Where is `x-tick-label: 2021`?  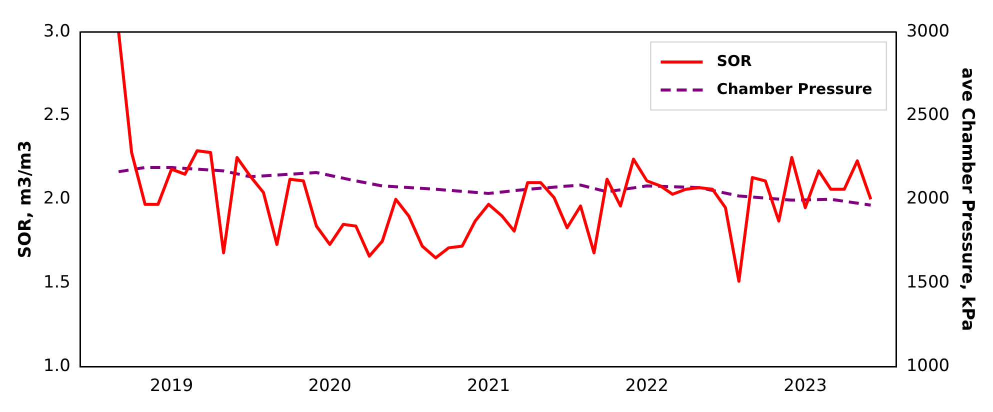
x-tick-label: 2021 is located at coordinates (488, 386).